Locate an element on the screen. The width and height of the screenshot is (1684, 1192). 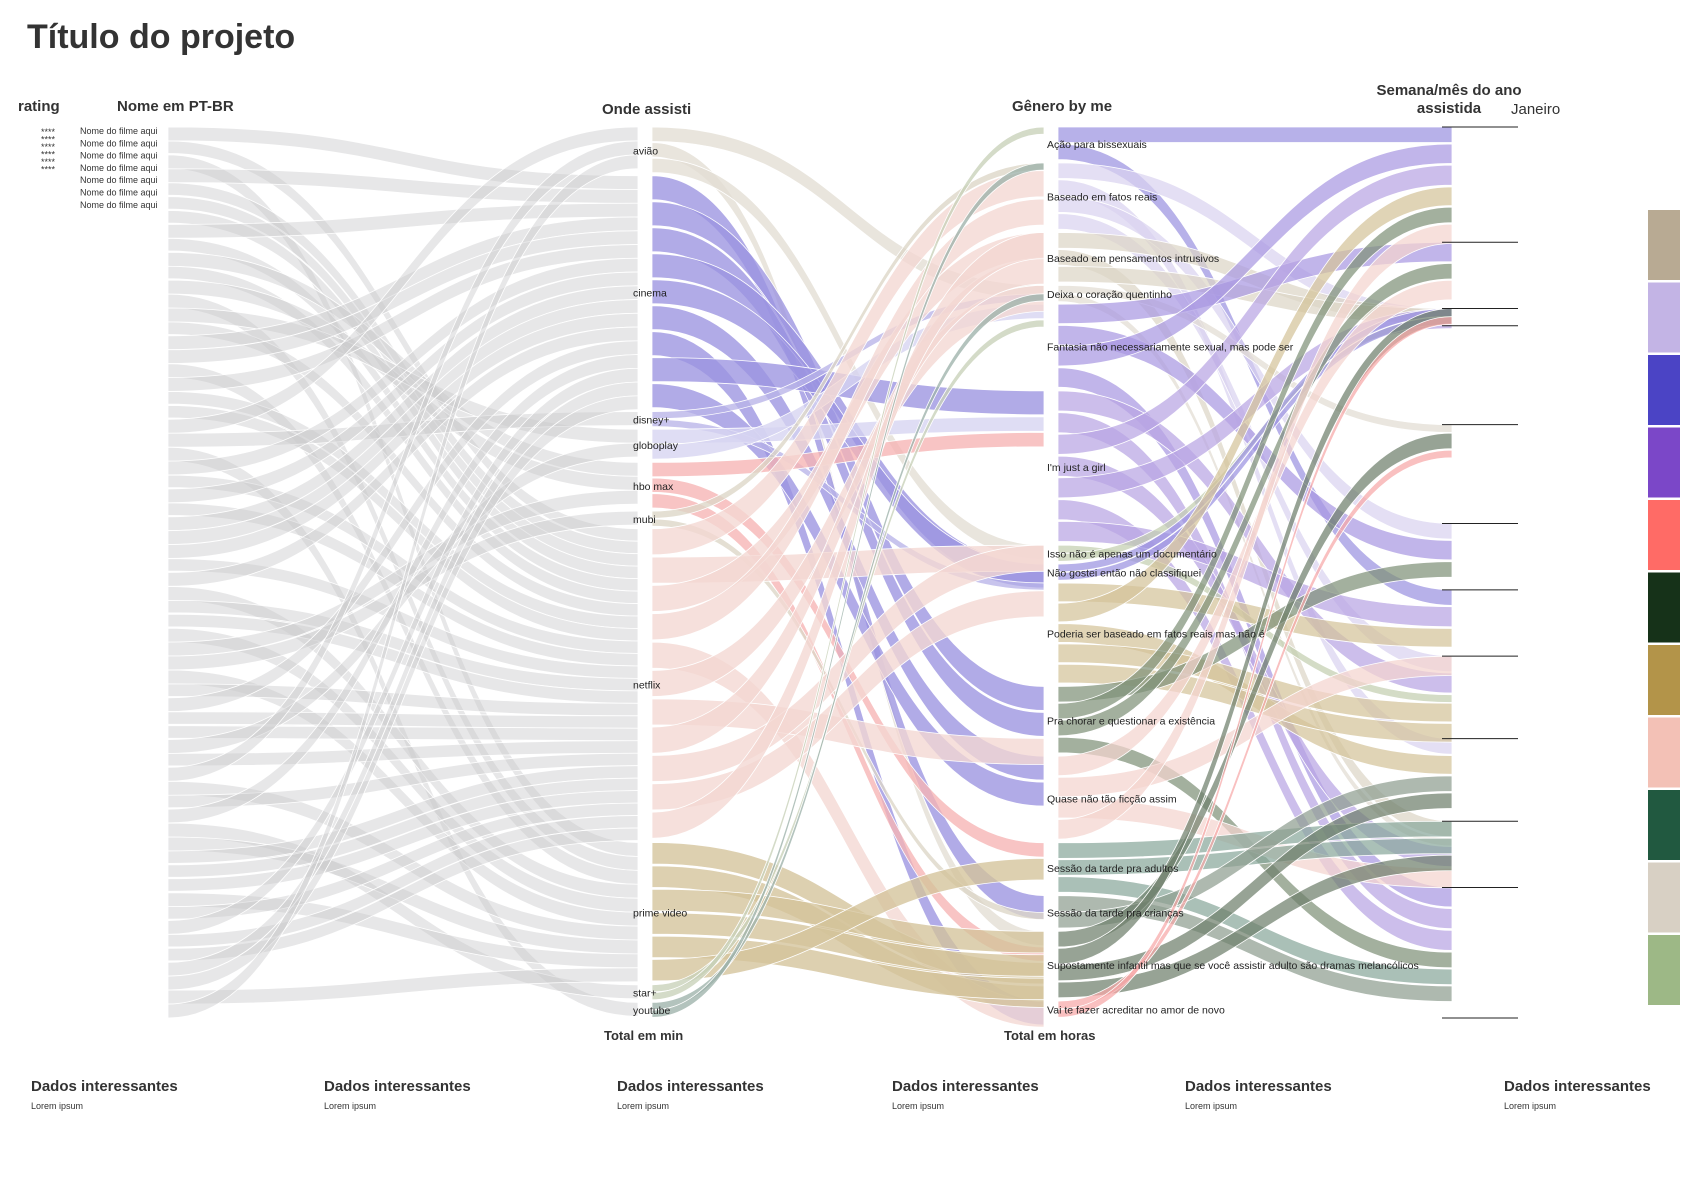
genre-label: Isso não é apenas um documentário is located at coordinates (1132, 555).